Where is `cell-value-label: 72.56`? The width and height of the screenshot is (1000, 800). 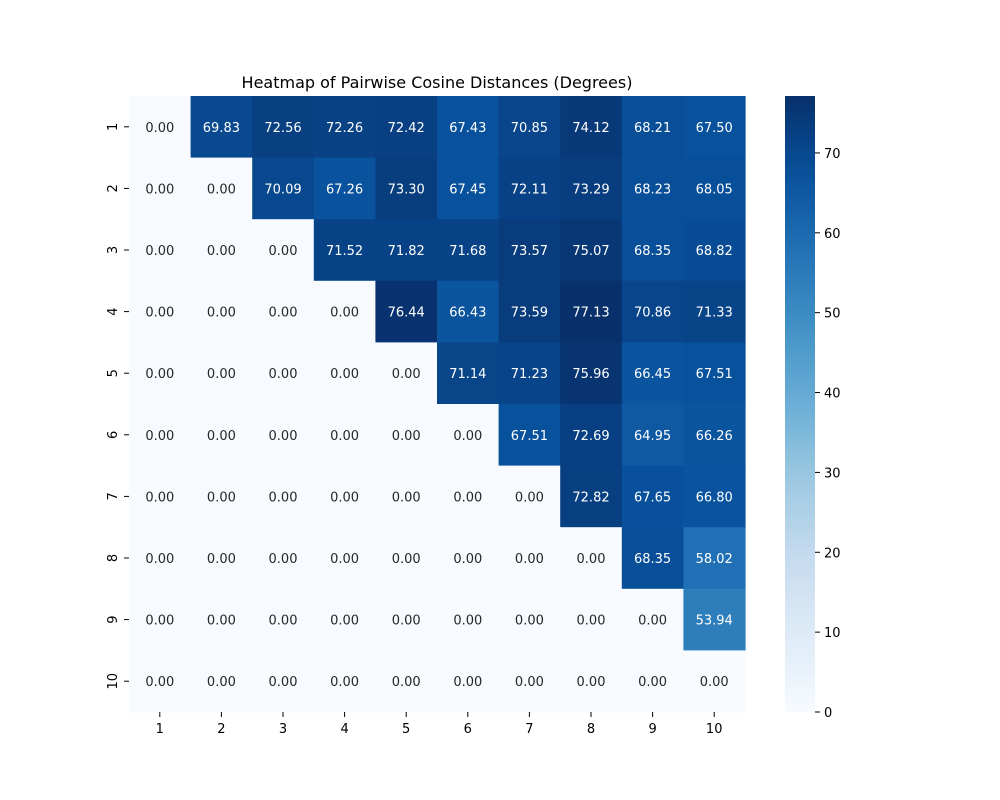
cell-value-label: 72.56 is located at coordinates (282, 128).